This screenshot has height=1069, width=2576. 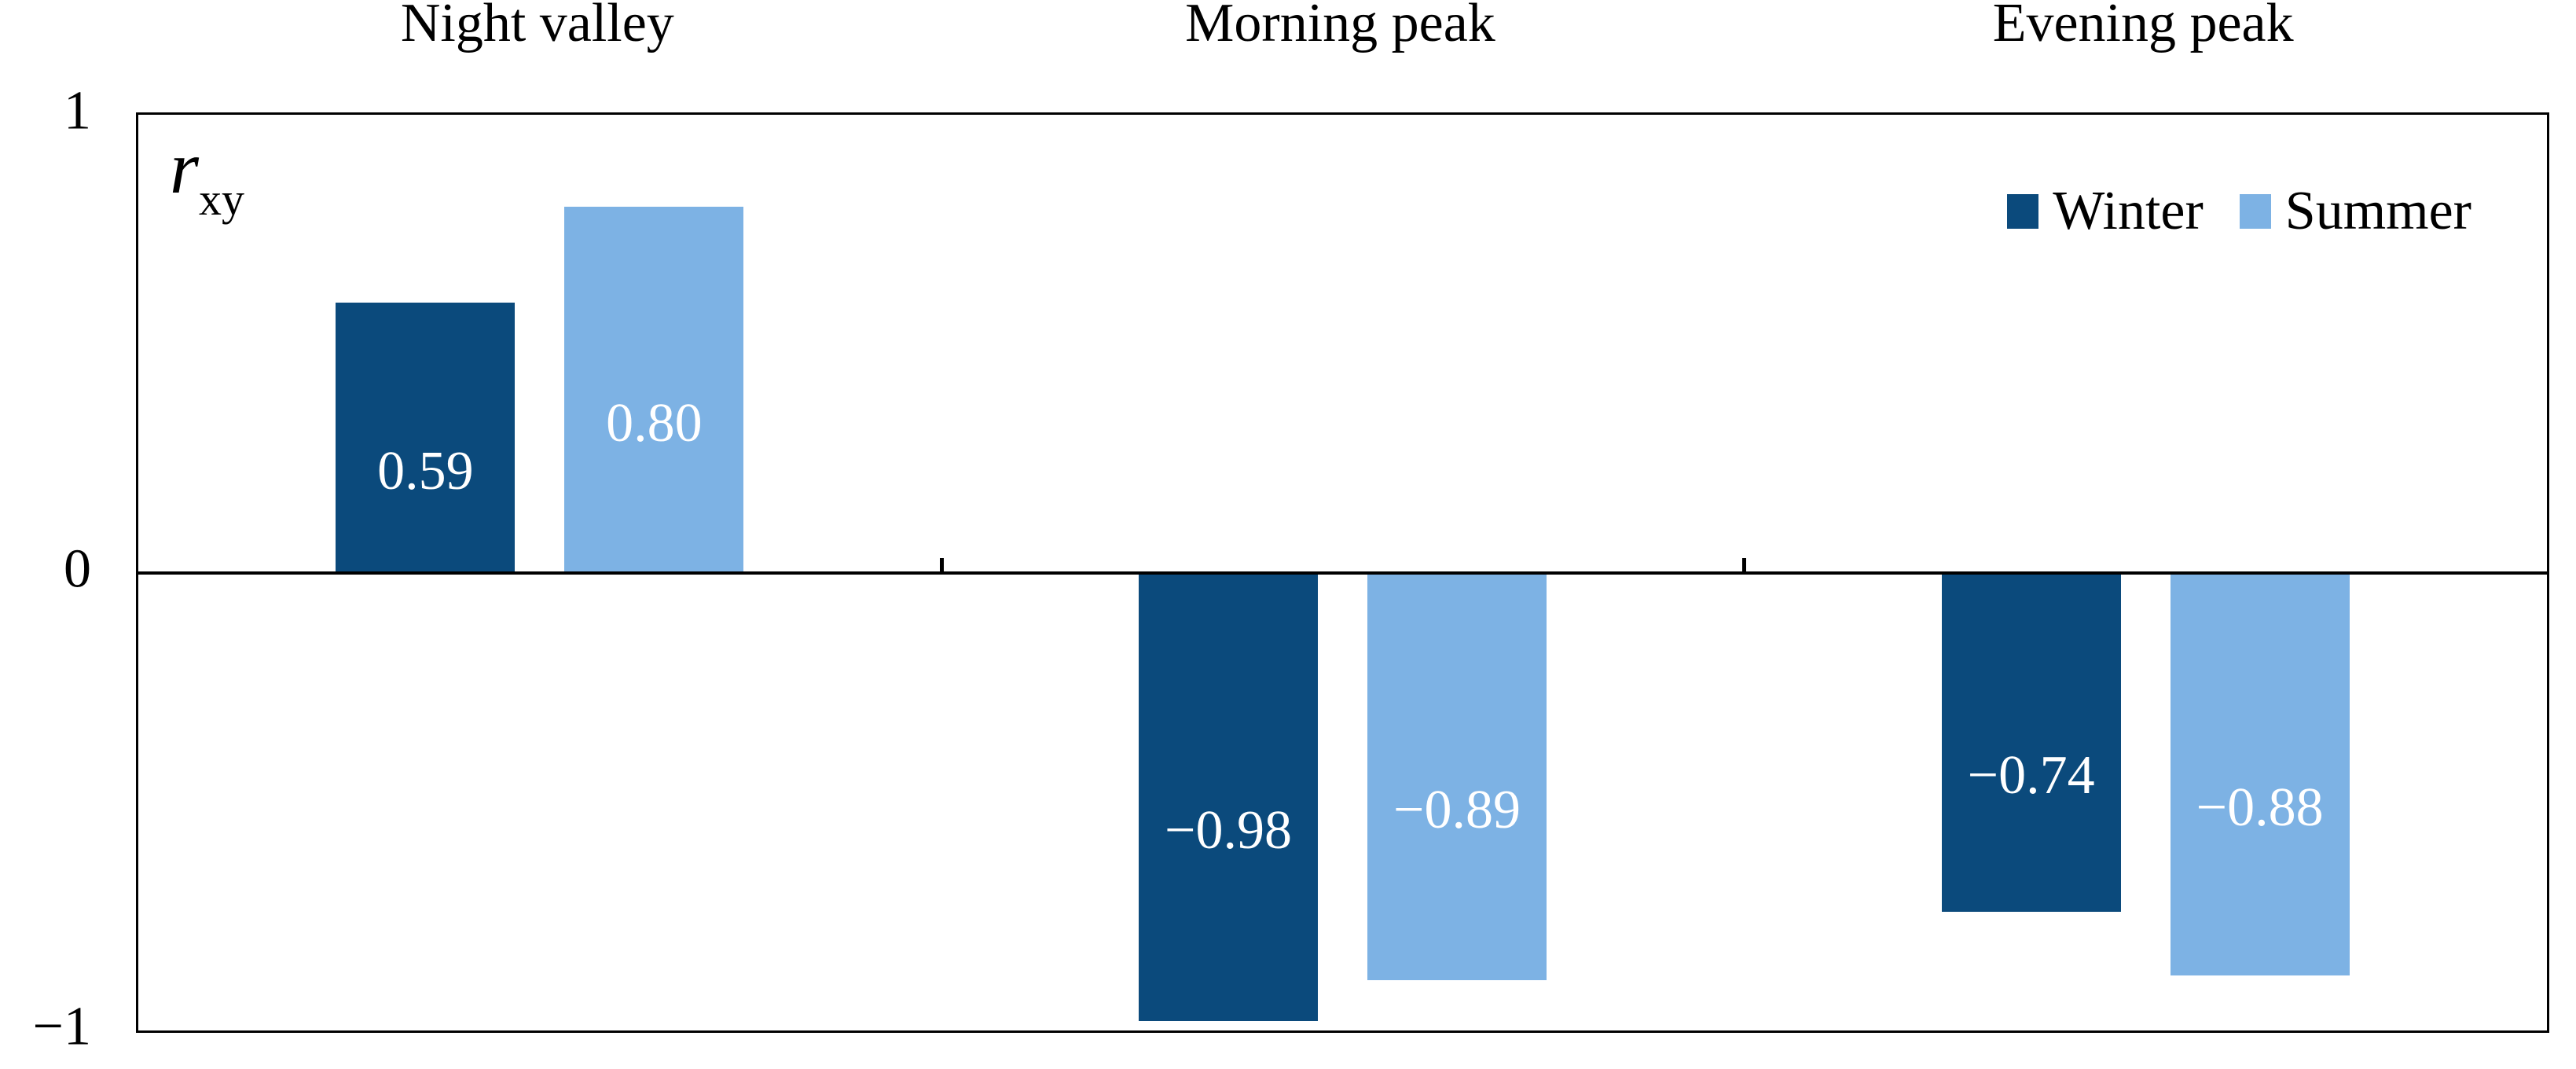 What do you see at coordinates (2255, 211) in the screenshot?
I see `legend-swatch-summer` at bounding box center [2255, 211].